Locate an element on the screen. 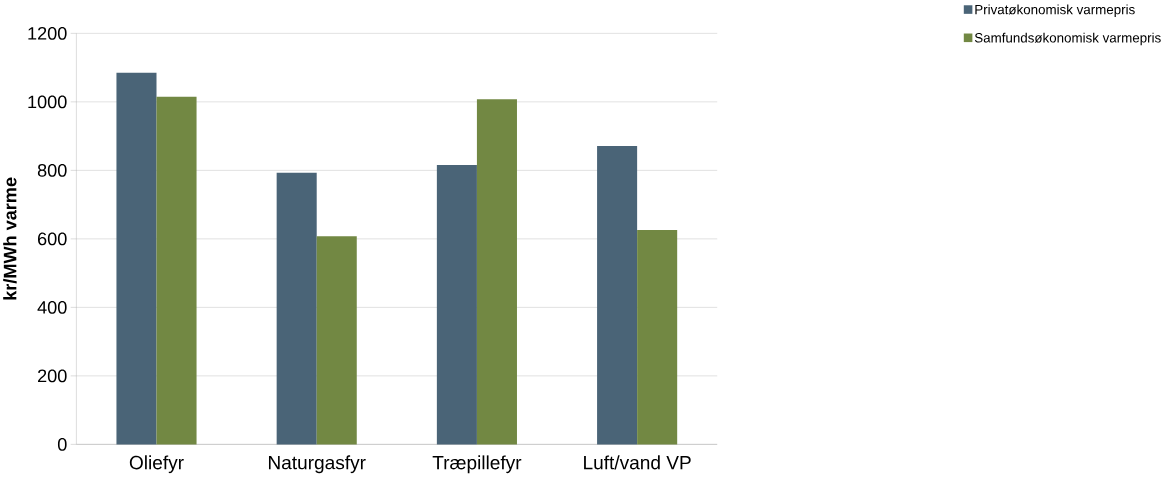 The image size is (1166, 486). x-tick-label: Luft/vand VP is located at coordinates (637, 462).